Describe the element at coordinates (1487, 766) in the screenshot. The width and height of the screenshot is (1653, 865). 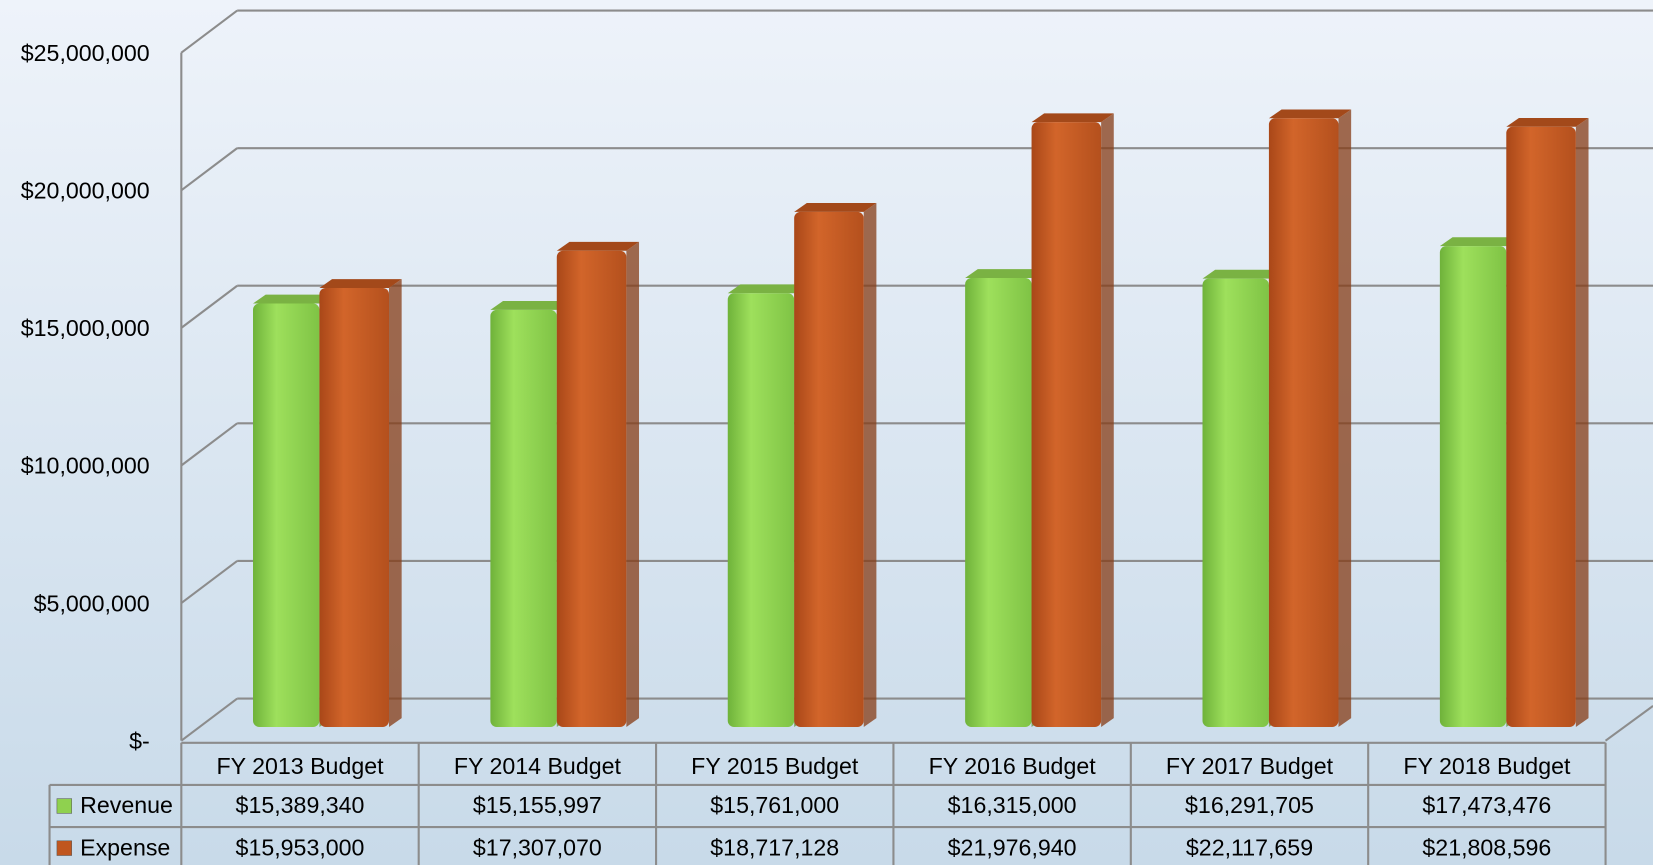
I see `x-tick-label: FY 2018 Budget` at that location.